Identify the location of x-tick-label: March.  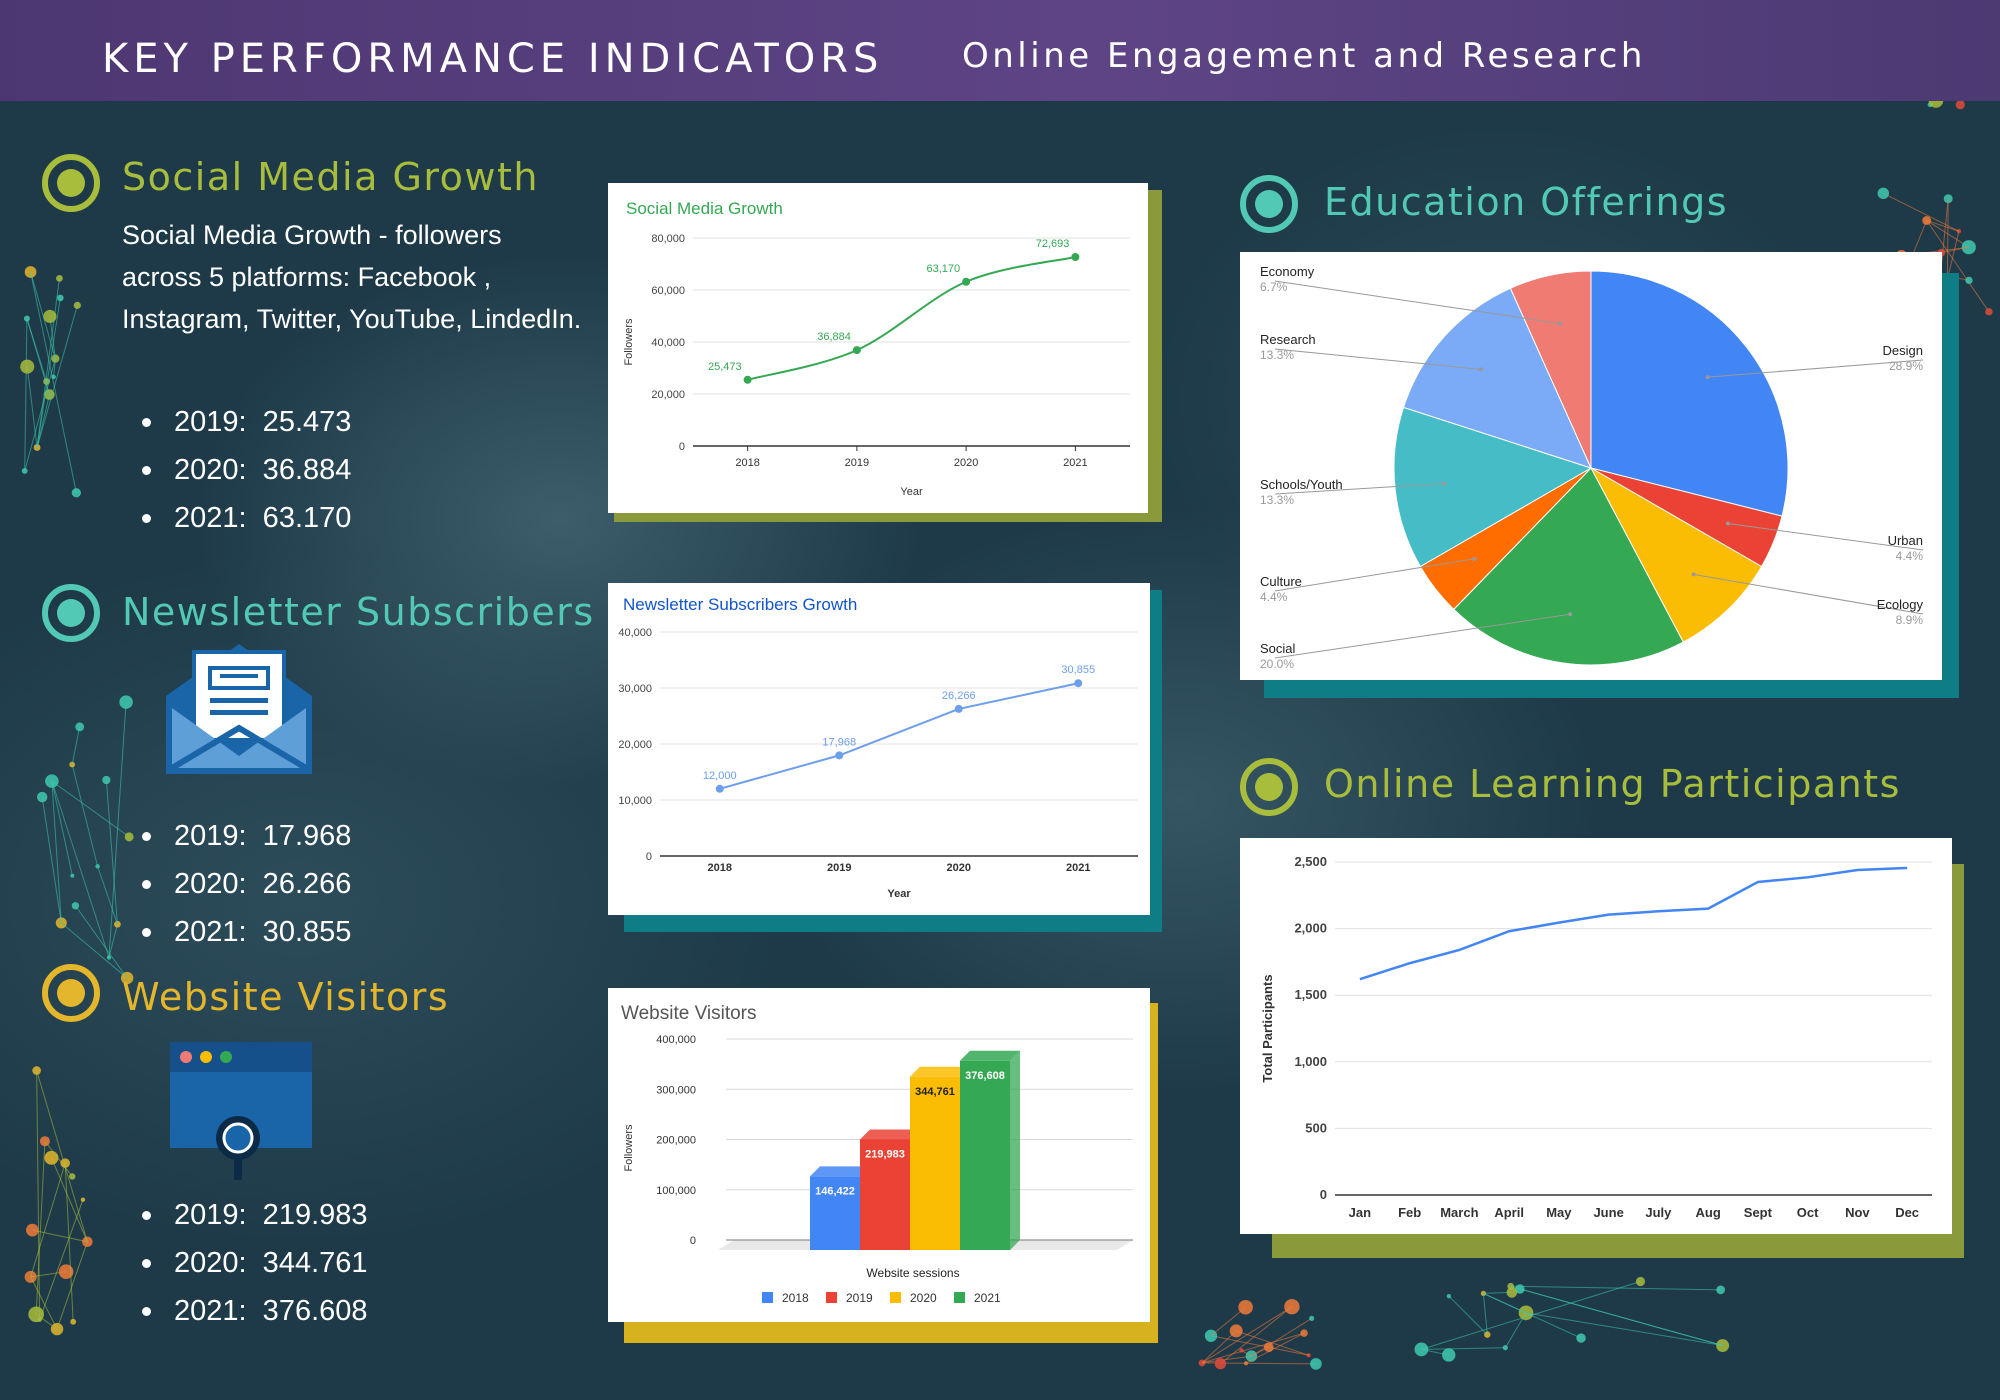
(1459, 1212).